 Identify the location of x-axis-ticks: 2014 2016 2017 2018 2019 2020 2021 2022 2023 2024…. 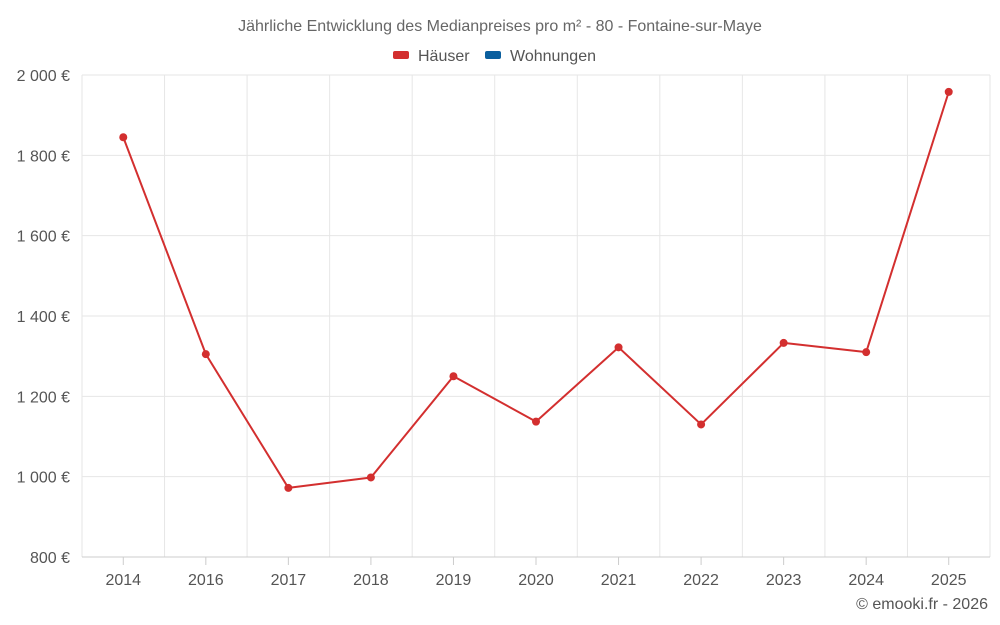
(536, 573).